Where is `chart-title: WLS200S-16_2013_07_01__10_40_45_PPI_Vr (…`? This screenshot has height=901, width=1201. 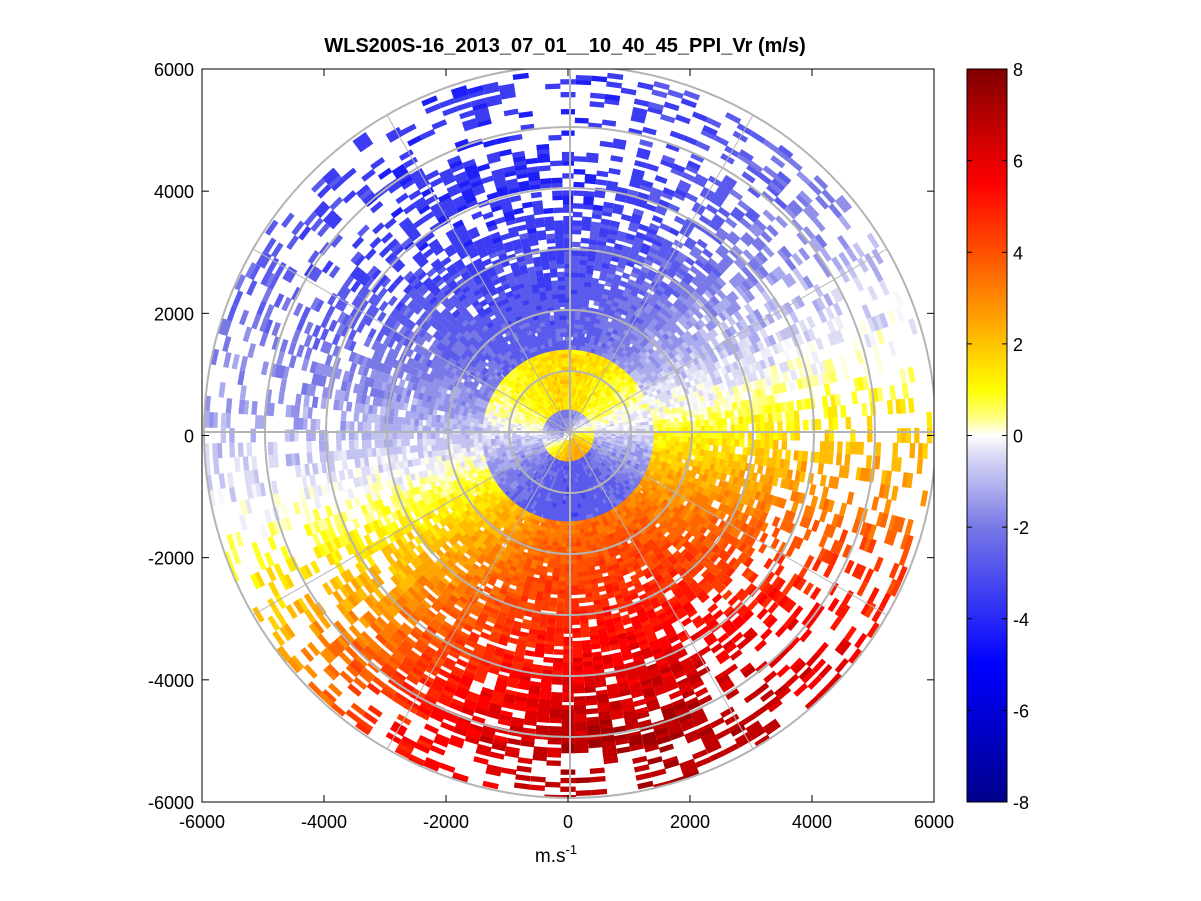
chart-title: WLS200S-16_2013_07_01__10_40_45_PPI_Vr (… is located at coordinates (564, 46).